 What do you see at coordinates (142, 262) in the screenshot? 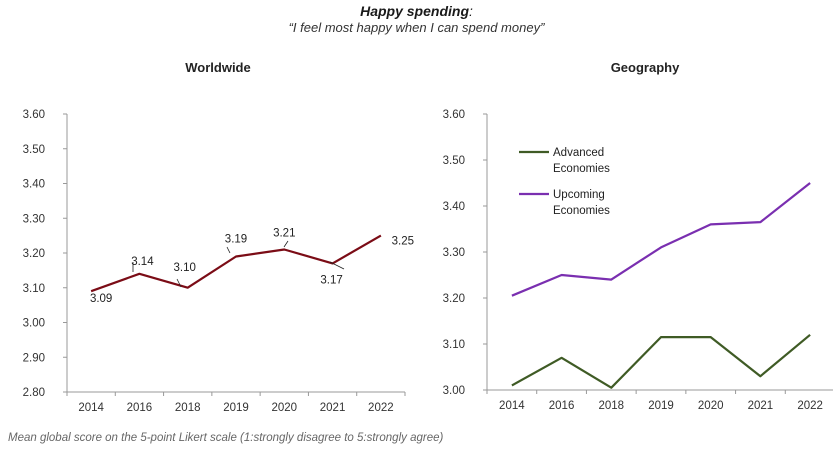
I see `data-label: 3.14` at bounding box center [142, 262].